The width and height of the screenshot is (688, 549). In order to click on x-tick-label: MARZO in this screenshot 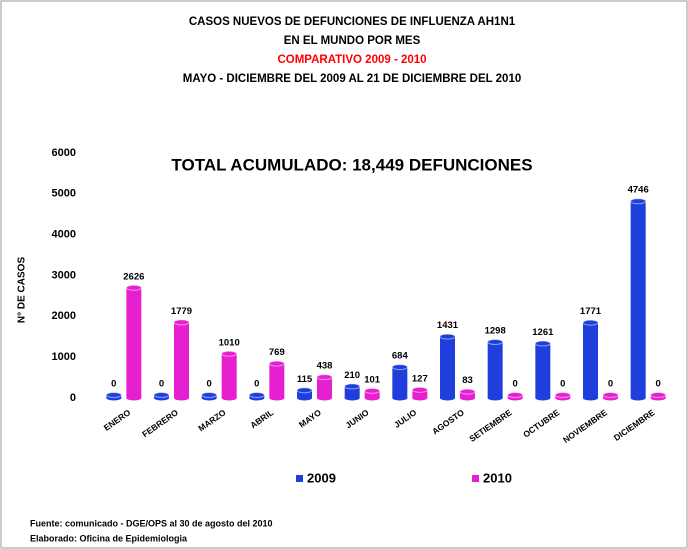, I will do `click(212, 420)`.